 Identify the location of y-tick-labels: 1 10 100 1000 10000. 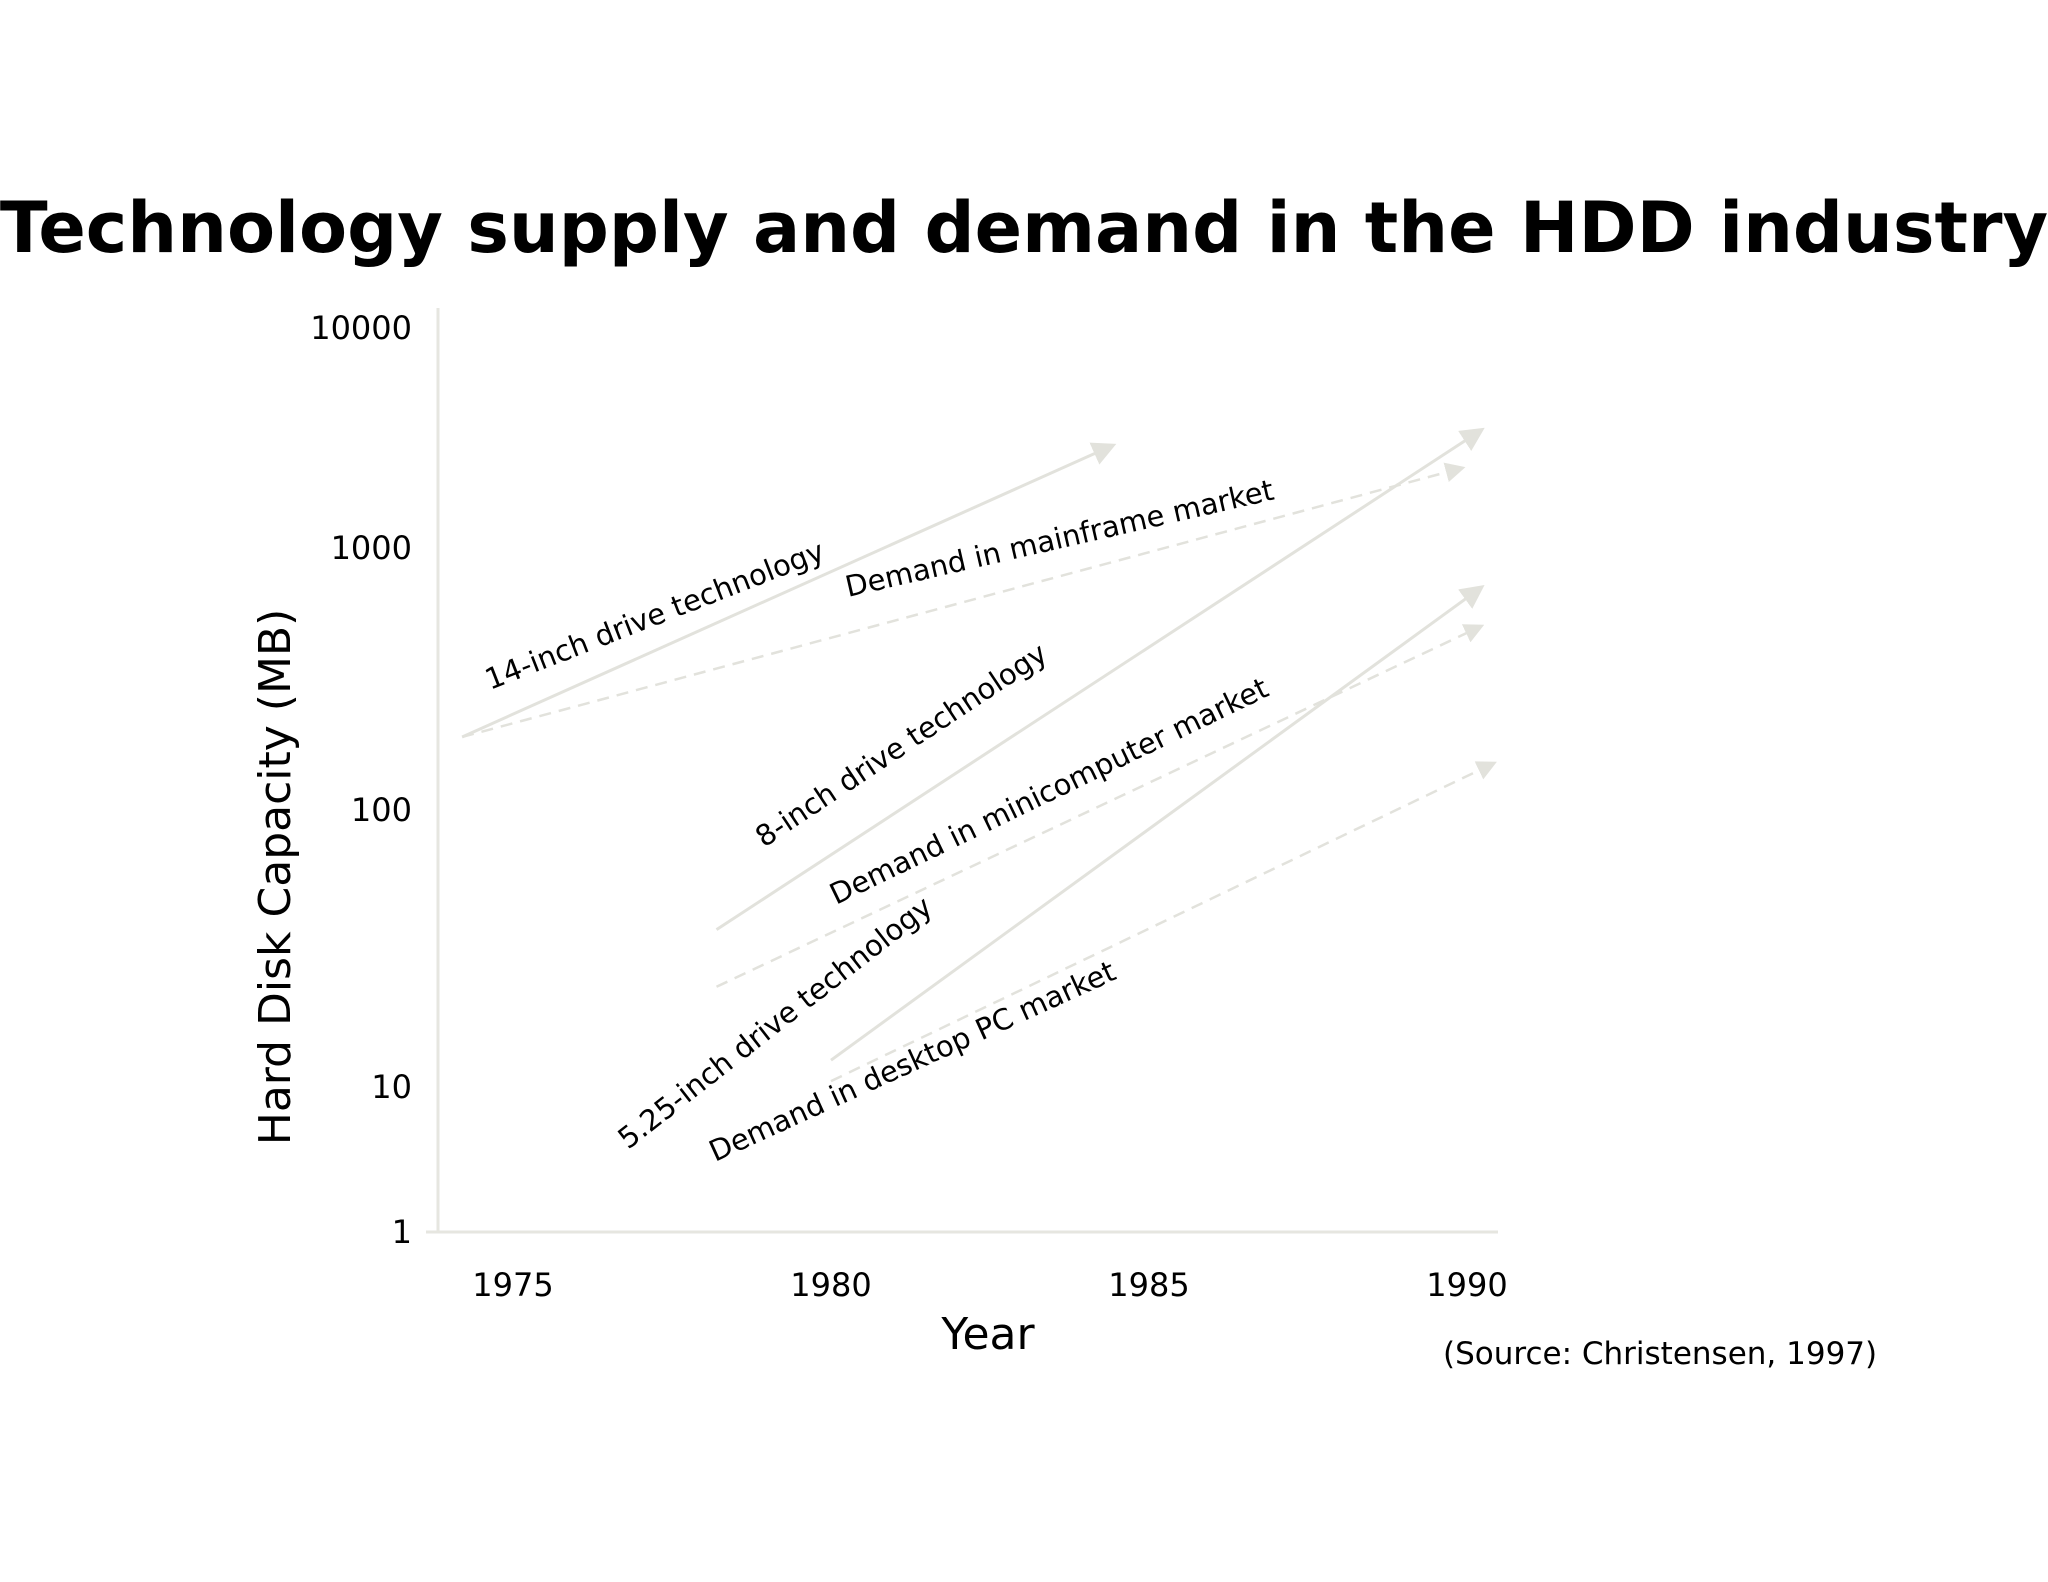
(361, 780).